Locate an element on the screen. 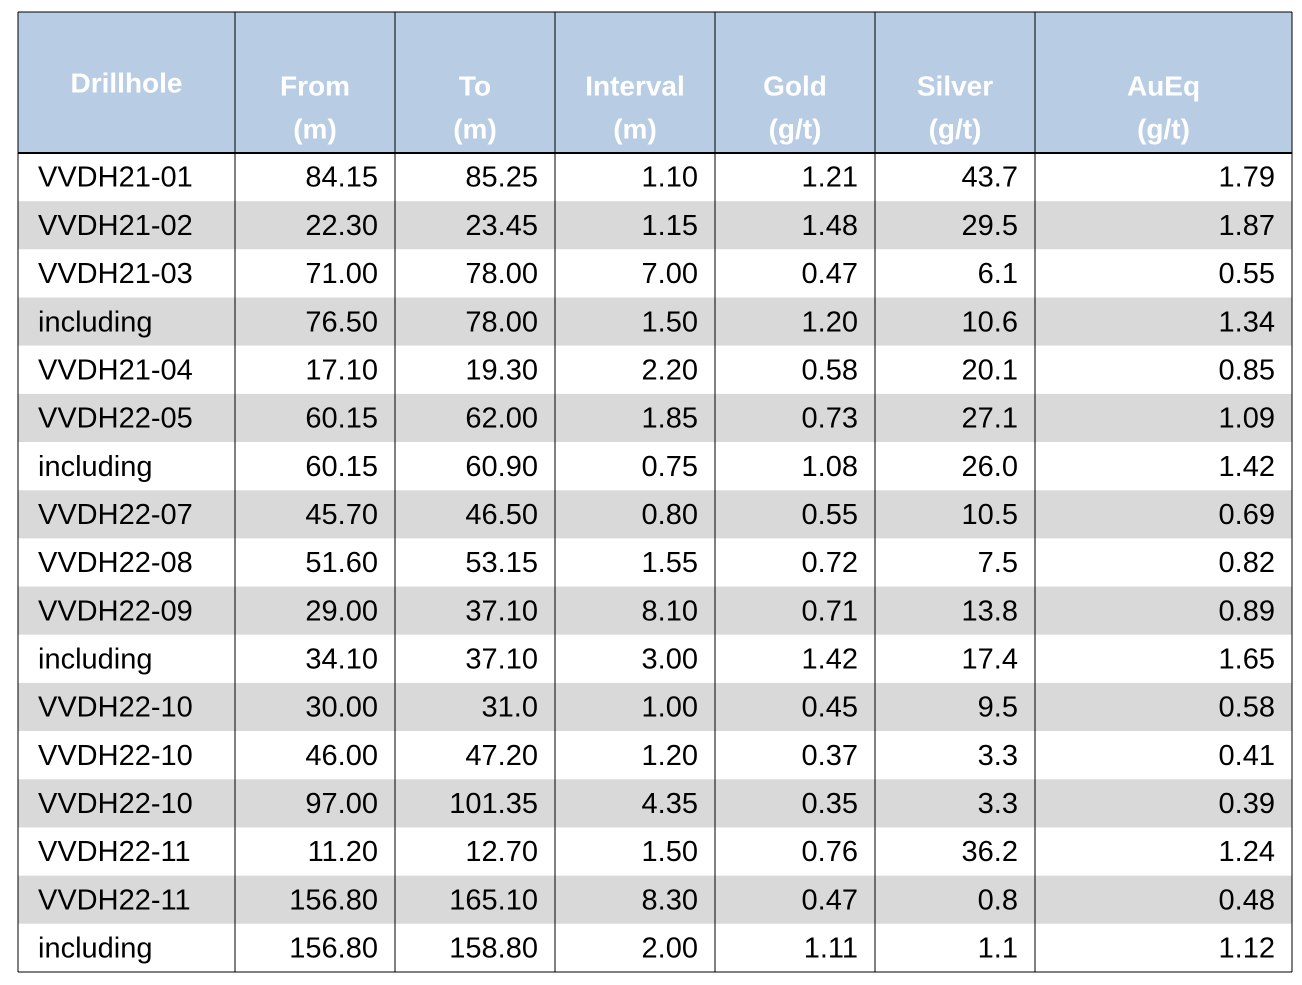  value-cell: 0.76 is located at coordinates (830, 852).